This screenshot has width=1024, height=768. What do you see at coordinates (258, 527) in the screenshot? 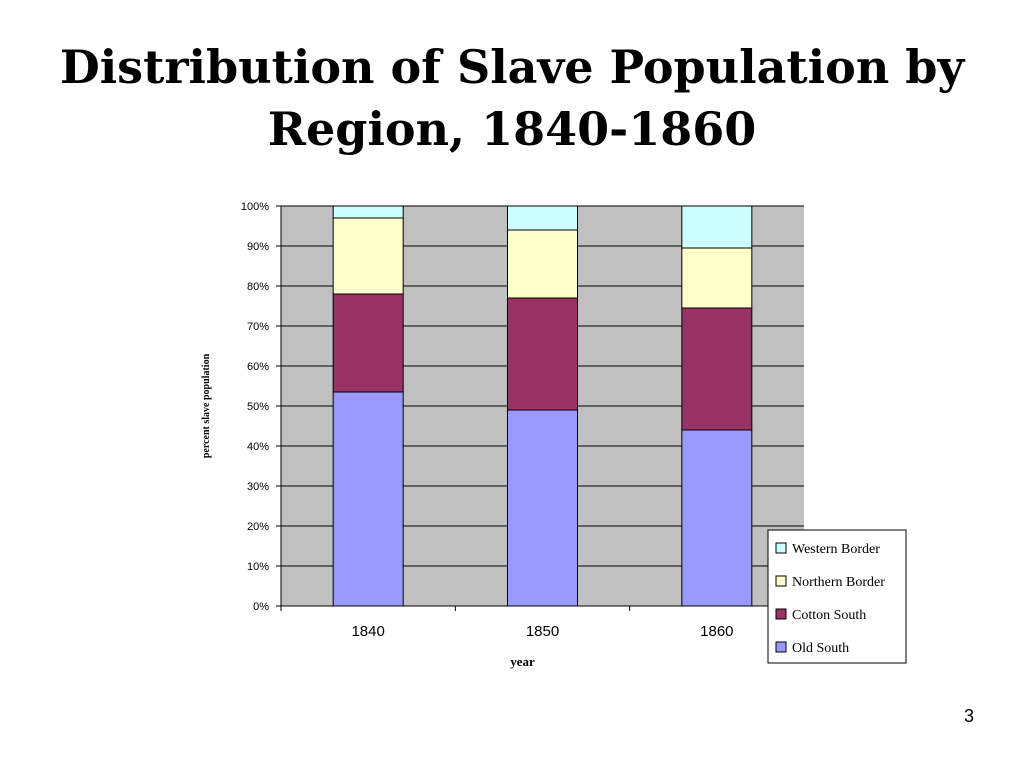
I see `y-tick-label: 20%` at bounding box center [258, 527].